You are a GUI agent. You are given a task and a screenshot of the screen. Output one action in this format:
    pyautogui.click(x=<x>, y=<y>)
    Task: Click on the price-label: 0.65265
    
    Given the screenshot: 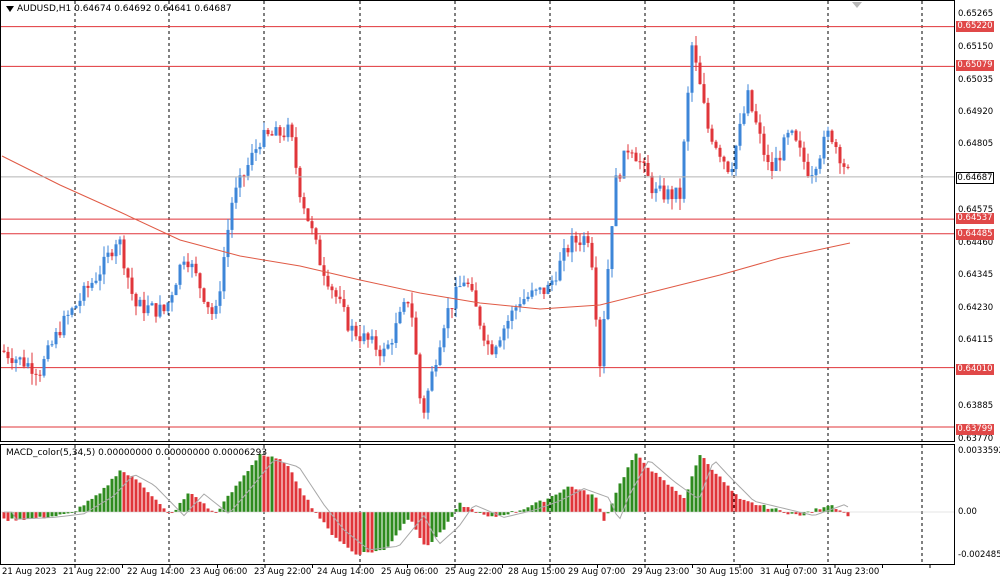 What is the action you would take?
    pyautogui.click(x=976, y=14)
    